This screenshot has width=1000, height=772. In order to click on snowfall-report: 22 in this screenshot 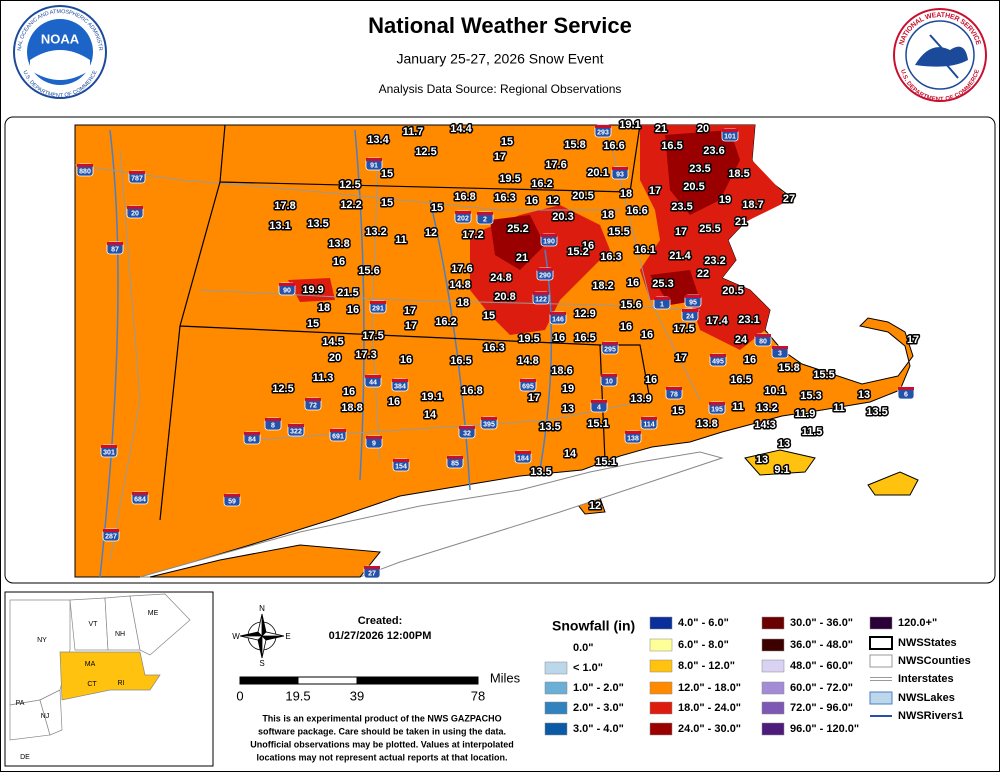, I will do `click(703, 274)`.